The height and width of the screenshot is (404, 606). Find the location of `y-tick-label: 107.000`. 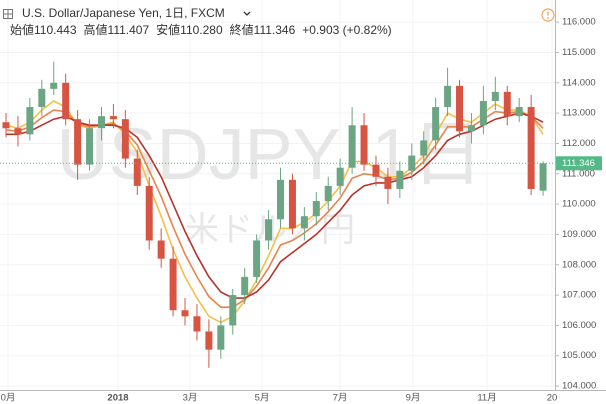

y-tick-label: 107.000 is located at coordinates (579, 295).